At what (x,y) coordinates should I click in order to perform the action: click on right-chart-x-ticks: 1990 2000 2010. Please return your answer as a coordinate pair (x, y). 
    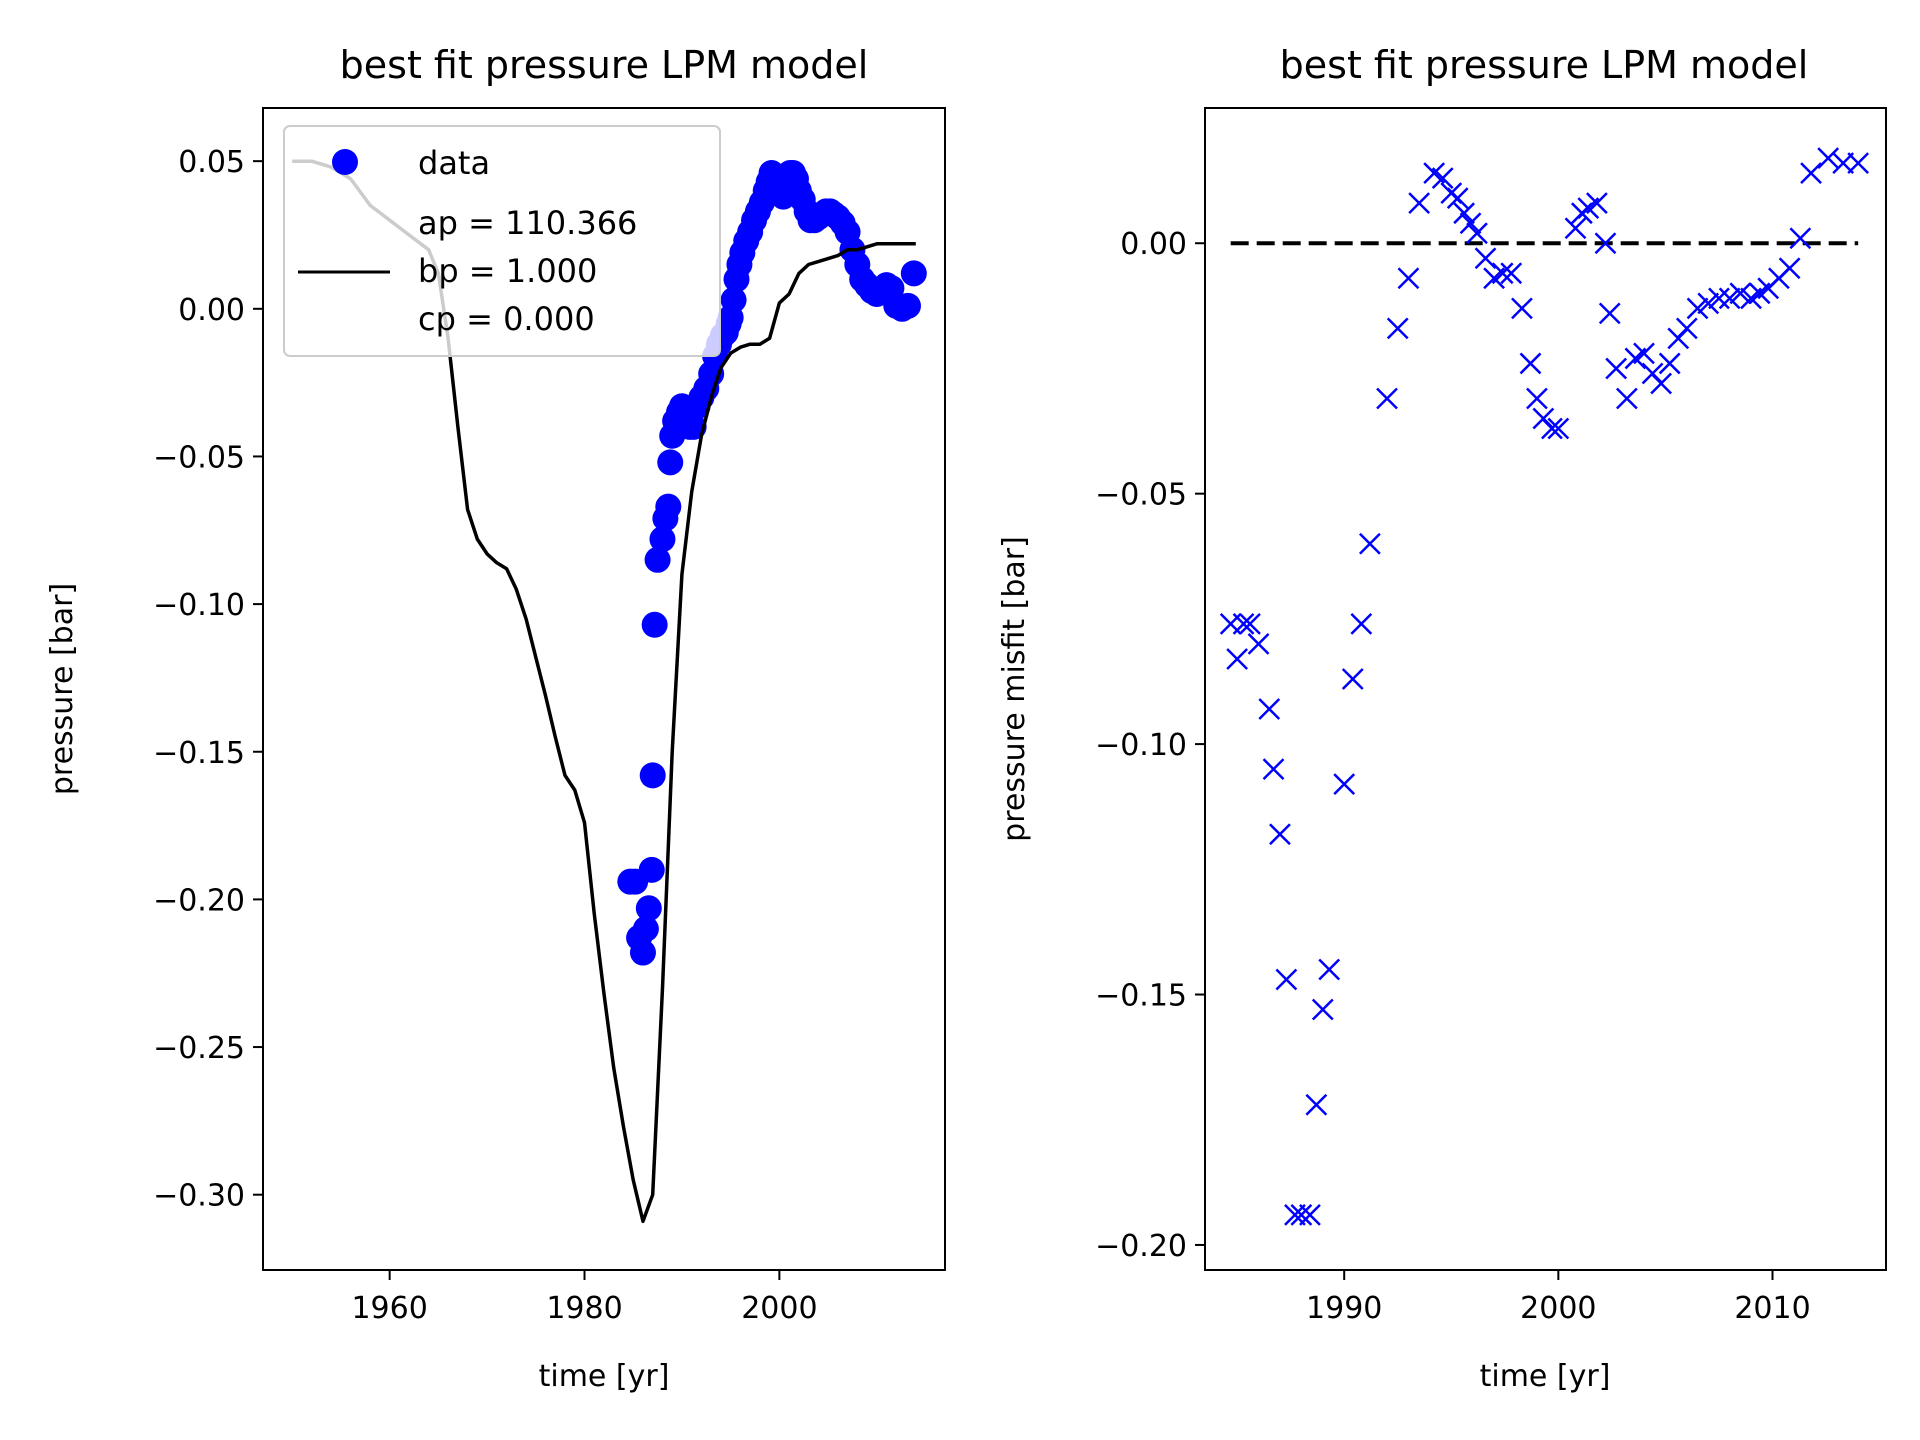
    Looking at the image, I should click on (1558, 1298).